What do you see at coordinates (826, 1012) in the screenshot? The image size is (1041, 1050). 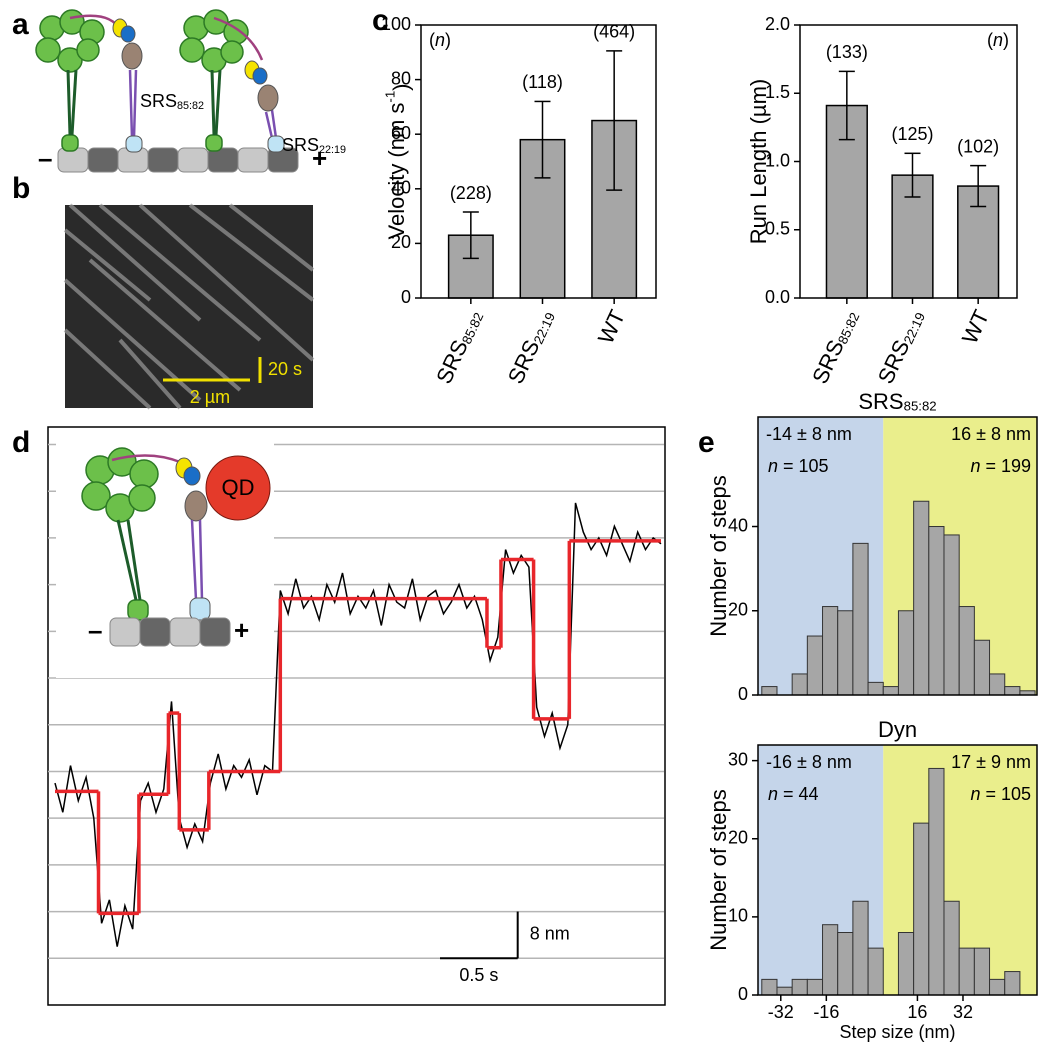 I see `x-tick-label: -16` at bounding box center [826, 1012].